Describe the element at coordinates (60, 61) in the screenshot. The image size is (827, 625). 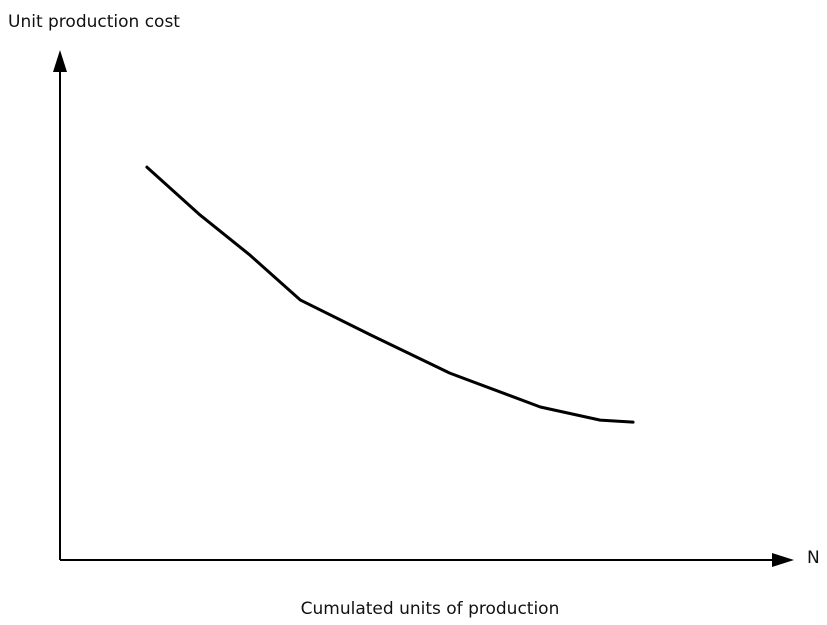
I see `y-axis-arrow` at that location.